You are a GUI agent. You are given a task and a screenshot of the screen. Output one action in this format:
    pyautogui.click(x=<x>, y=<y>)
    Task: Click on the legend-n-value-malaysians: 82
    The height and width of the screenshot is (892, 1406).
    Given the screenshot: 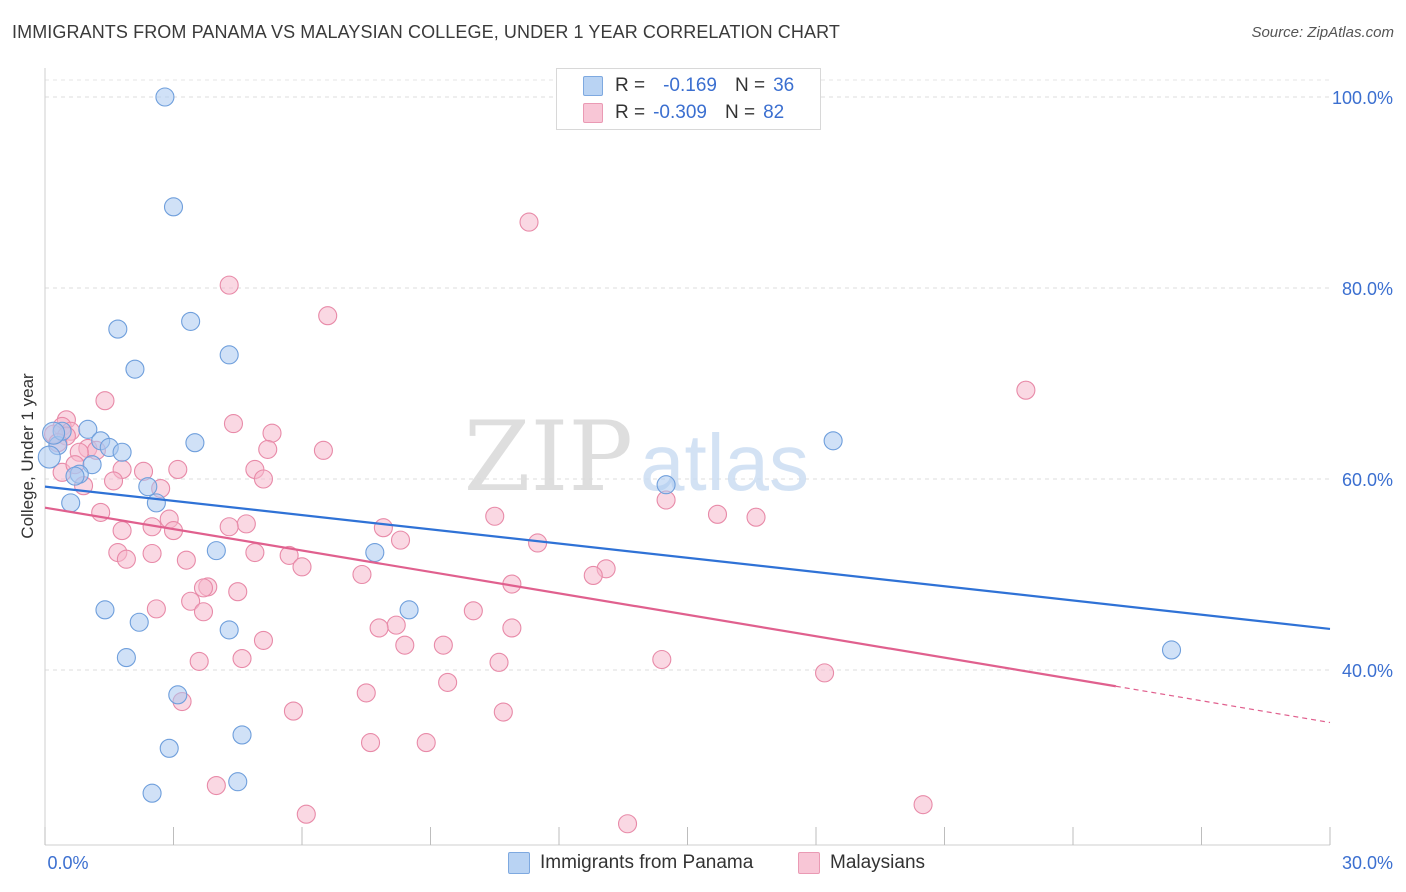 What is the action you would take?
    pyautogui.click(x=774, y=112)
    